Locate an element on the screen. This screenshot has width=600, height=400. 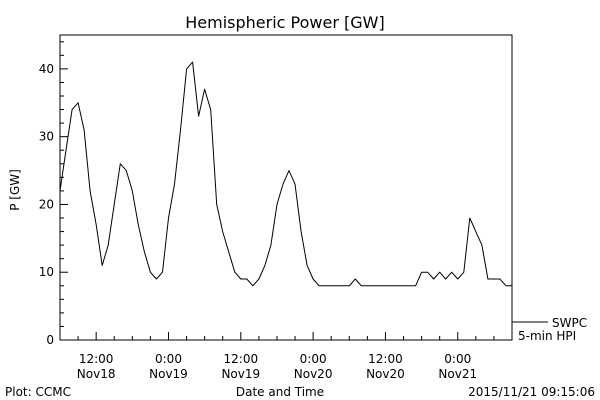
y-axis-label: P [GW] is located at coordinates (15, 190).